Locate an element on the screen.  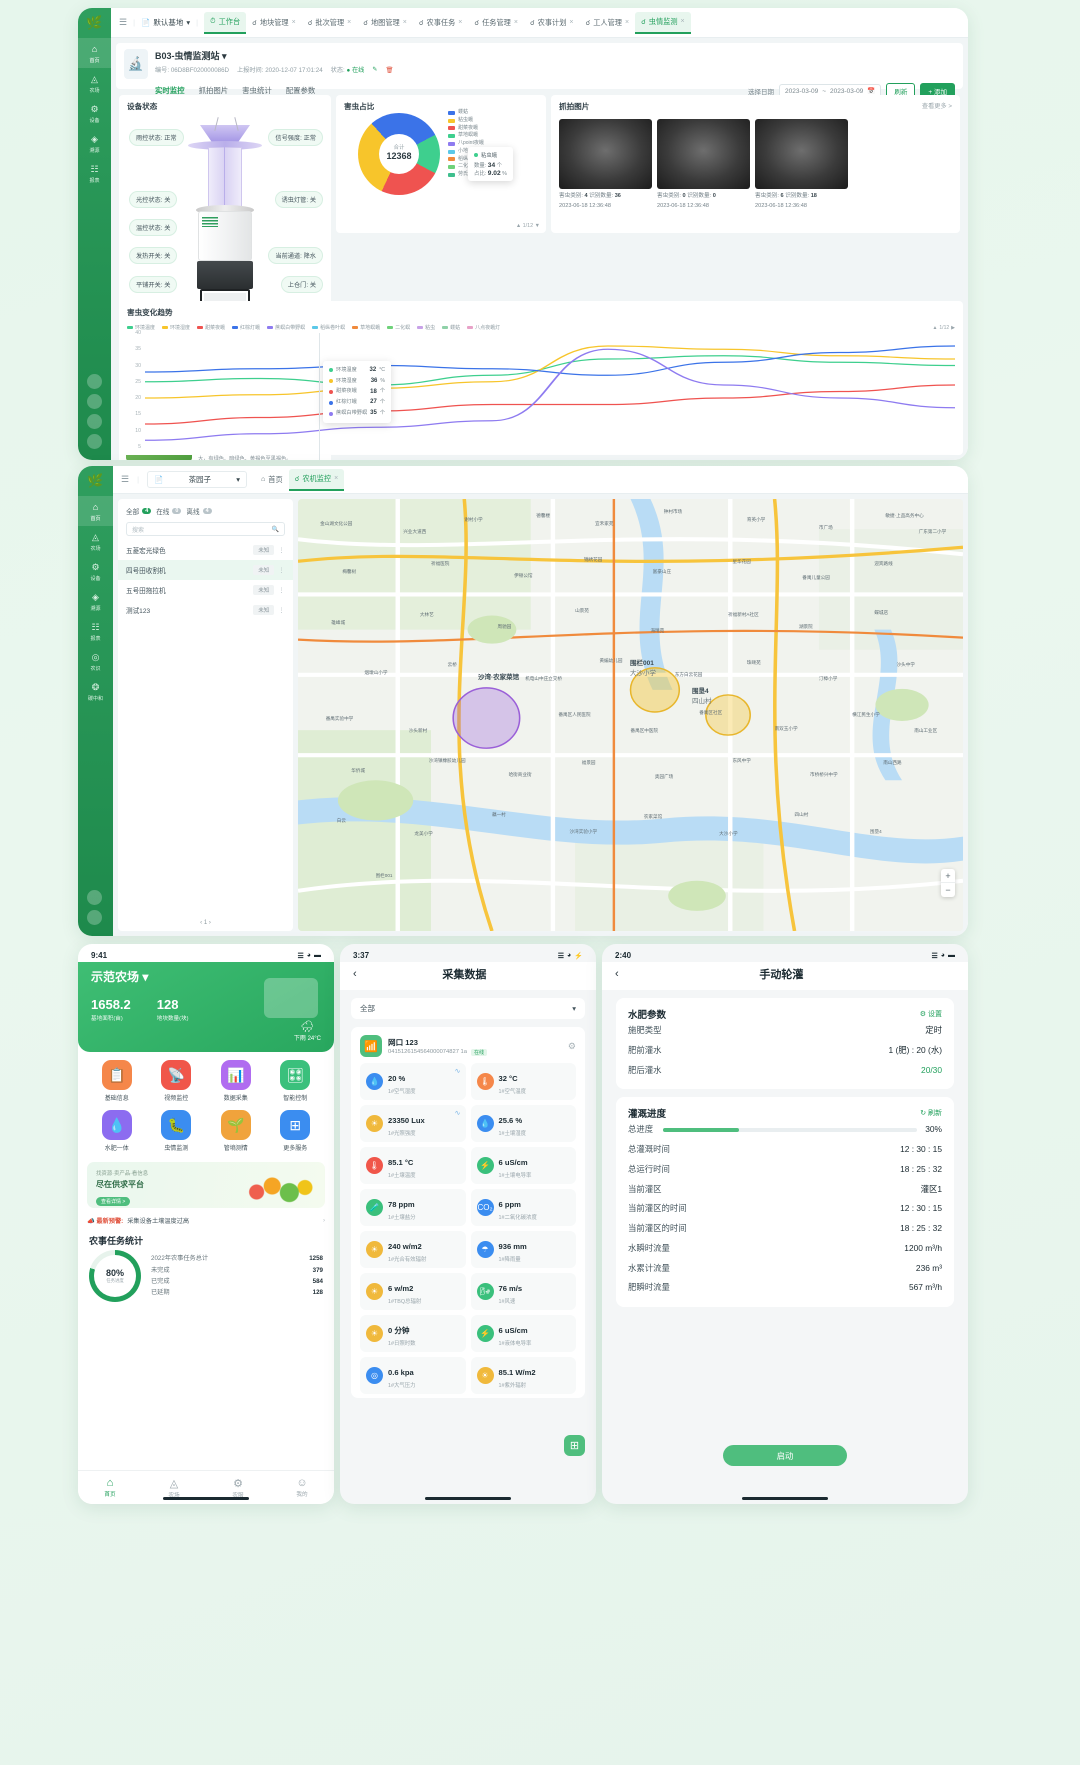
metric-cell: ☀ 23350 Lux 1#光照强度 ∿ is located at coordinates (413, 1123).